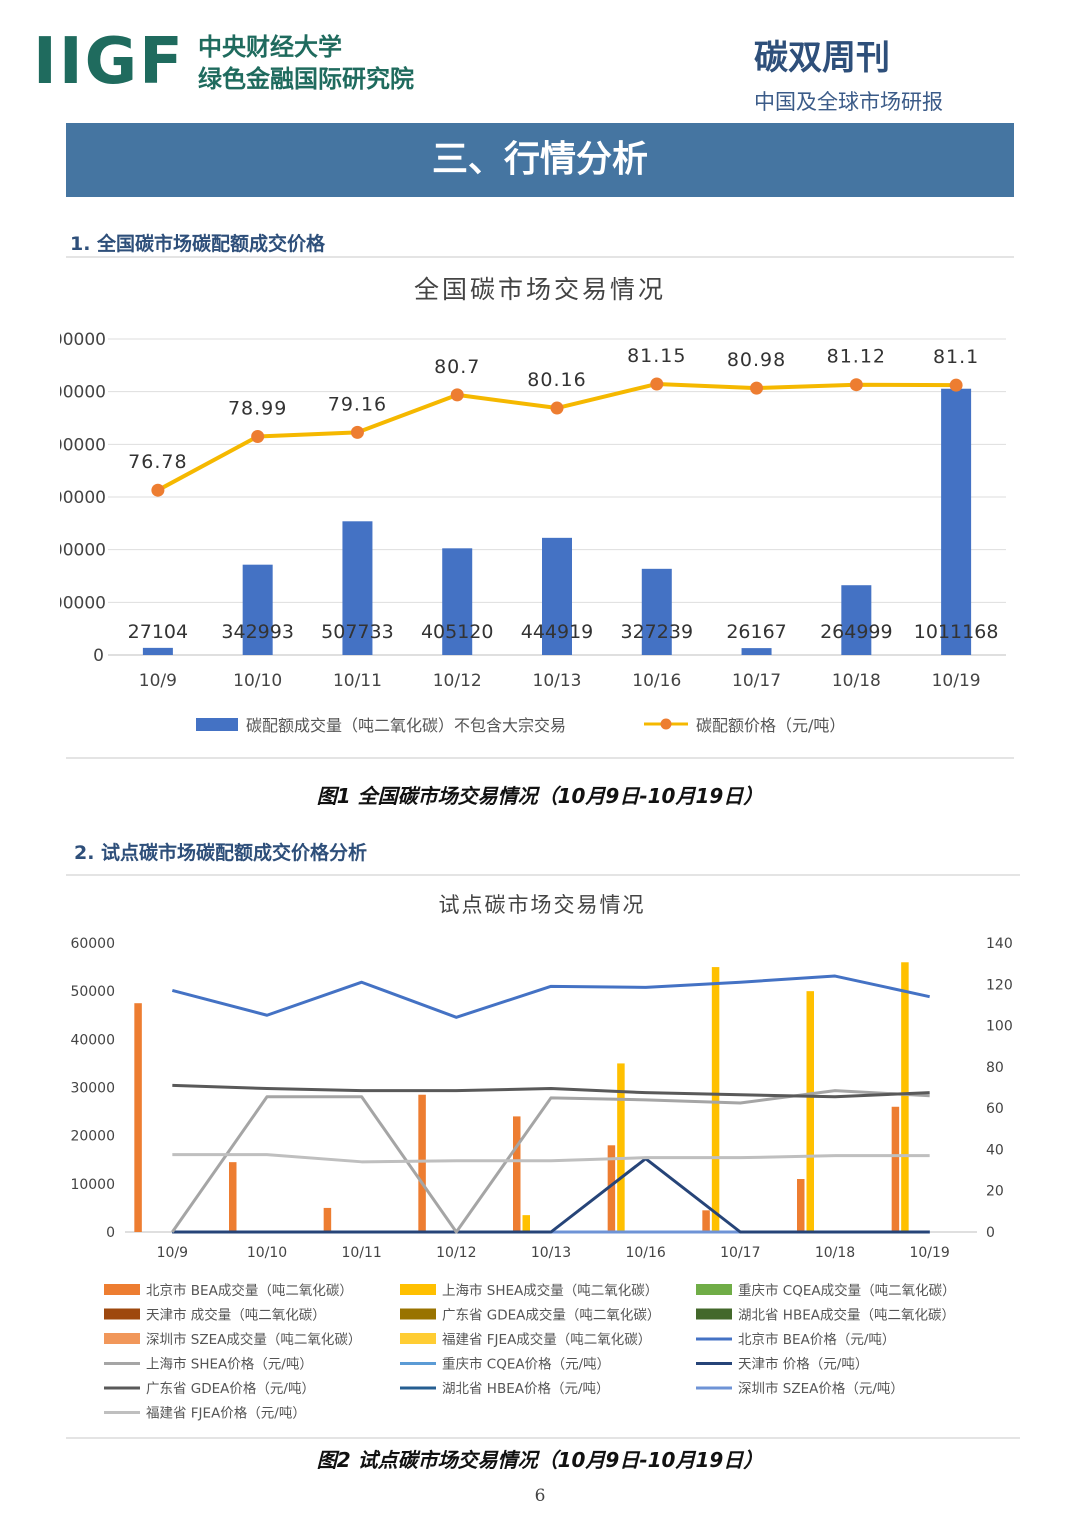  What do you see at coordinates (270, 47) in the screenshot?
I see `institution-name-line1: 中央财经大学` at bounding box center [270, 47].